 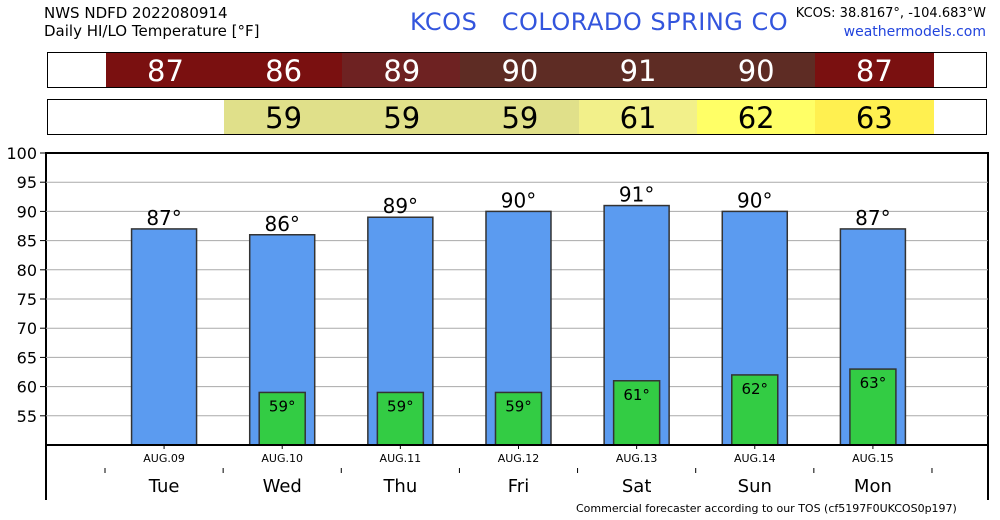 What do you see at coordinates (282, 486) in the screenshot?
I see `day-label: Wed` at bounding box center [282, 486].